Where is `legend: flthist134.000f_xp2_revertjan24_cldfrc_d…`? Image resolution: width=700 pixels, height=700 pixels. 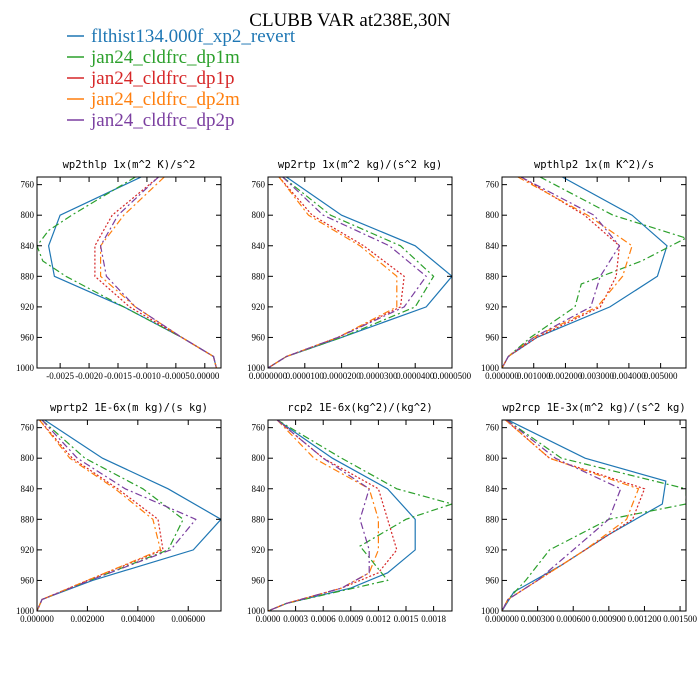 legend: flthist134.000f_xp2_revertjan24_cldfrc_d… is located at coordinates (181, 78).